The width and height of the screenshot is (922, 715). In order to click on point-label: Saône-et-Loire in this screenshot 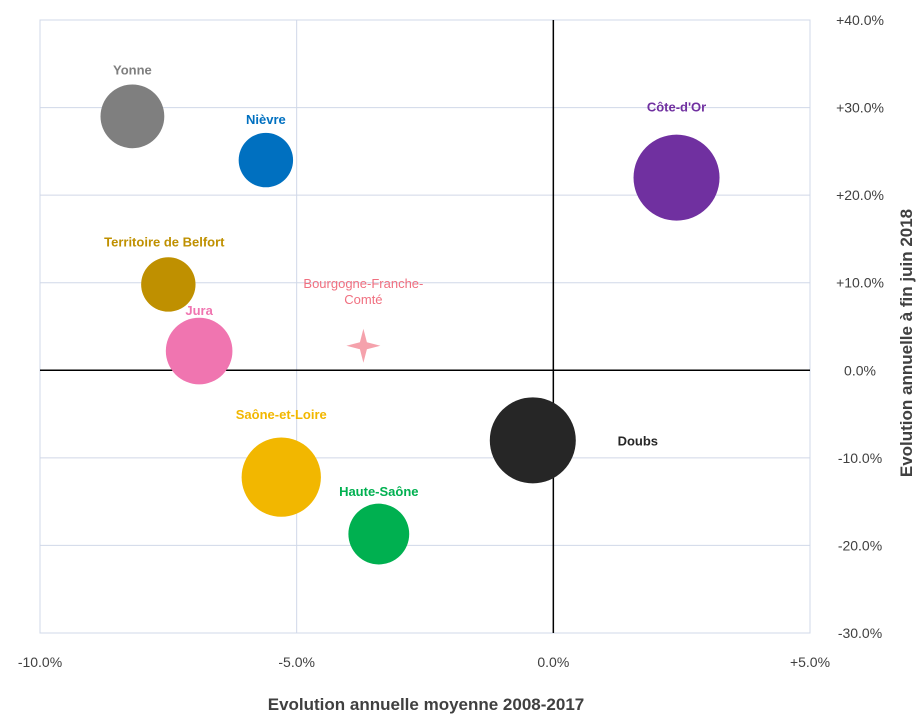, I will do `click(281, 414)`.